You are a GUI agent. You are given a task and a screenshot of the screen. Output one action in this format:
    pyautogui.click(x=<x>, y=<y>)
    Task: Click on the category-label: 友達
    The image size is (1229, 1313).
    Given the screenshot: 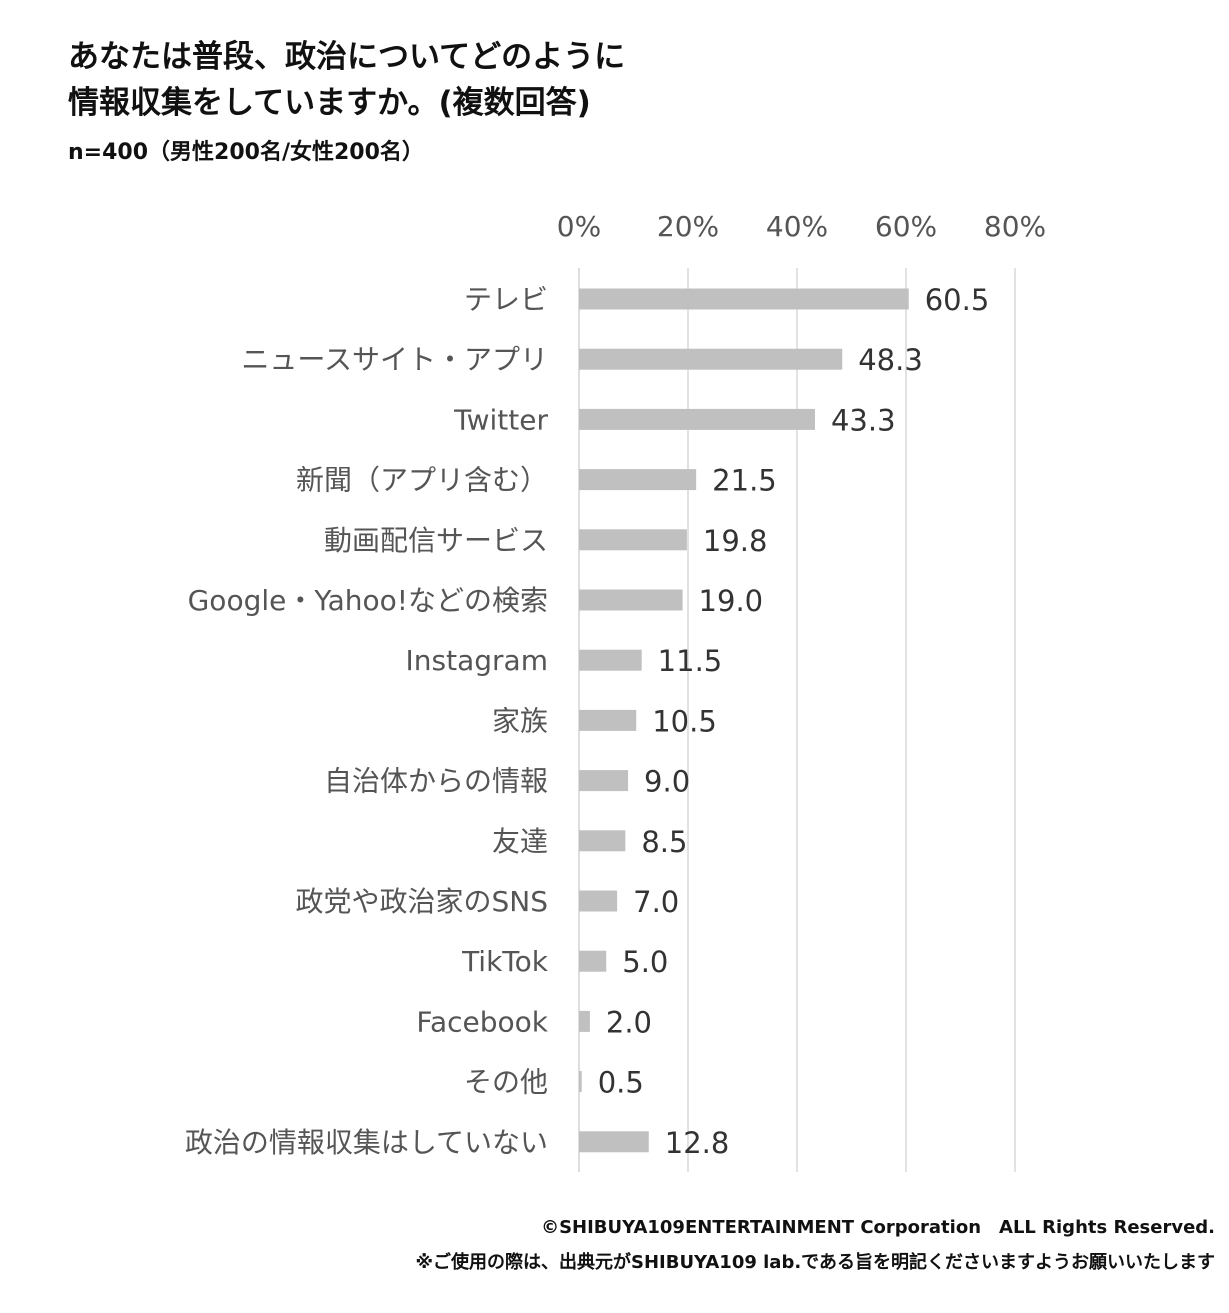 What is the action you would take?
    pyautogui.click(x=520, y=841)
    